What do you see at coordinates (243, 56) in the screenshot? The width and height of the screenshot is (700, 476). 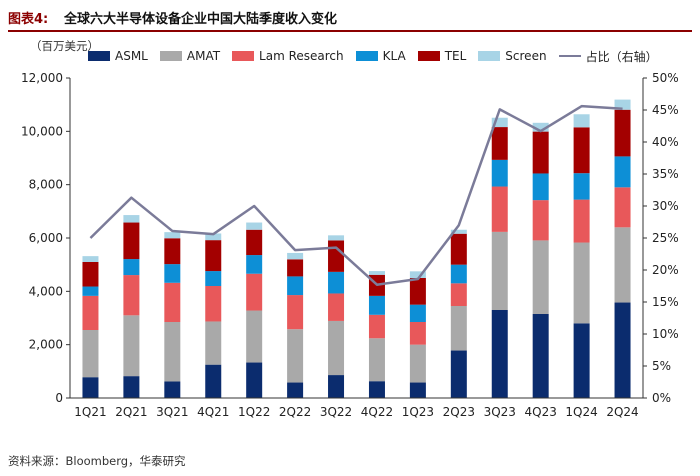 I see `legend-swatch-lam` at bounding box center [243, 56].